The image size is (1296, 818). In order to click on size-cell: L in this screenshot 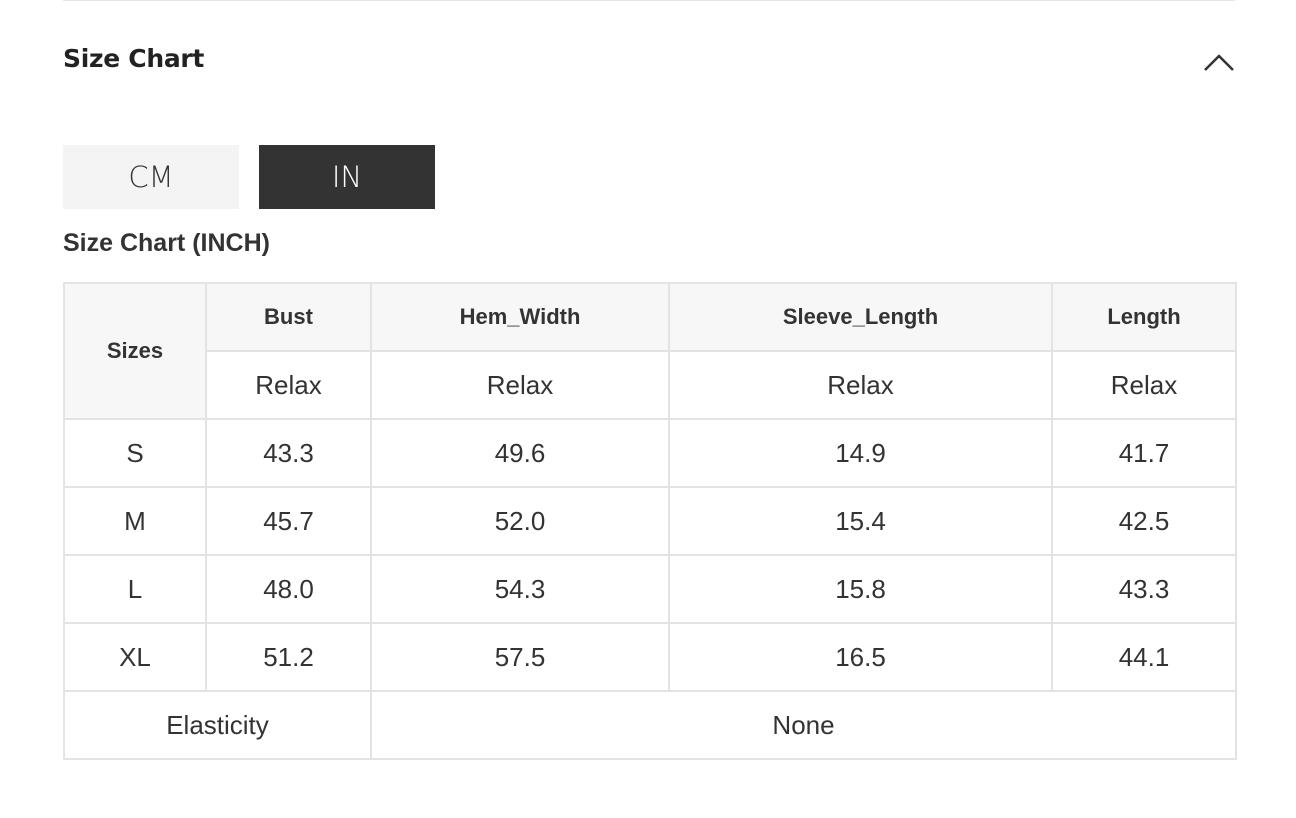, I will do `click(135, 589)`.